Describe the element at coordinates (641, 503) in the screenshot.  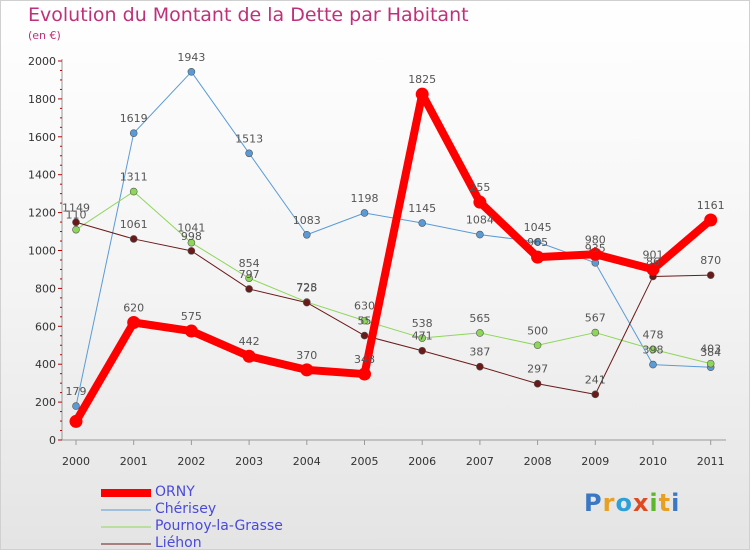
I see `logo-letter: x` at that location.